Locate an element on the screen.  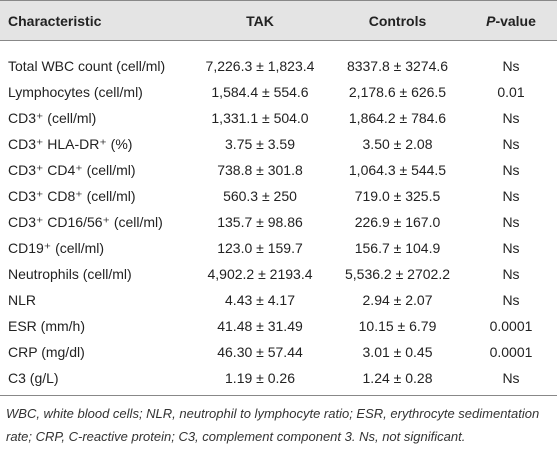
table-cell: 1,864.2 ± 784.6 is located at coordinates (397, 118).